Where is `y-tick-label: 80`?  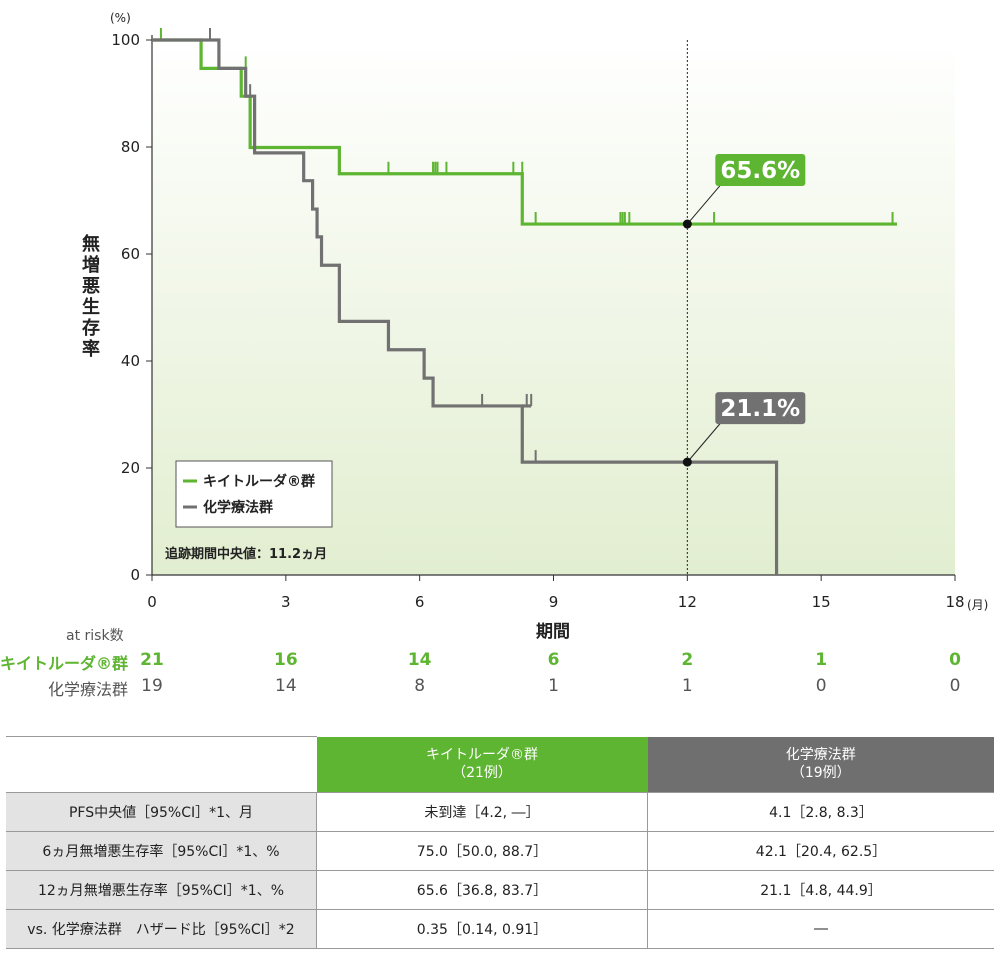
y-tick-label: 80 is located at coordinates (130, 147).